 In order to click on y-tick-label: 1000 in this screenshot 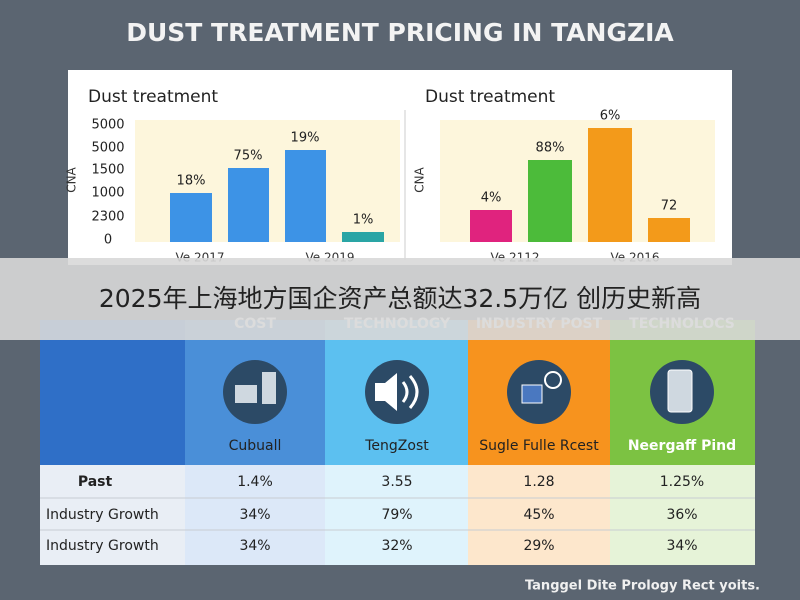, I will do `click(107, 193)`.